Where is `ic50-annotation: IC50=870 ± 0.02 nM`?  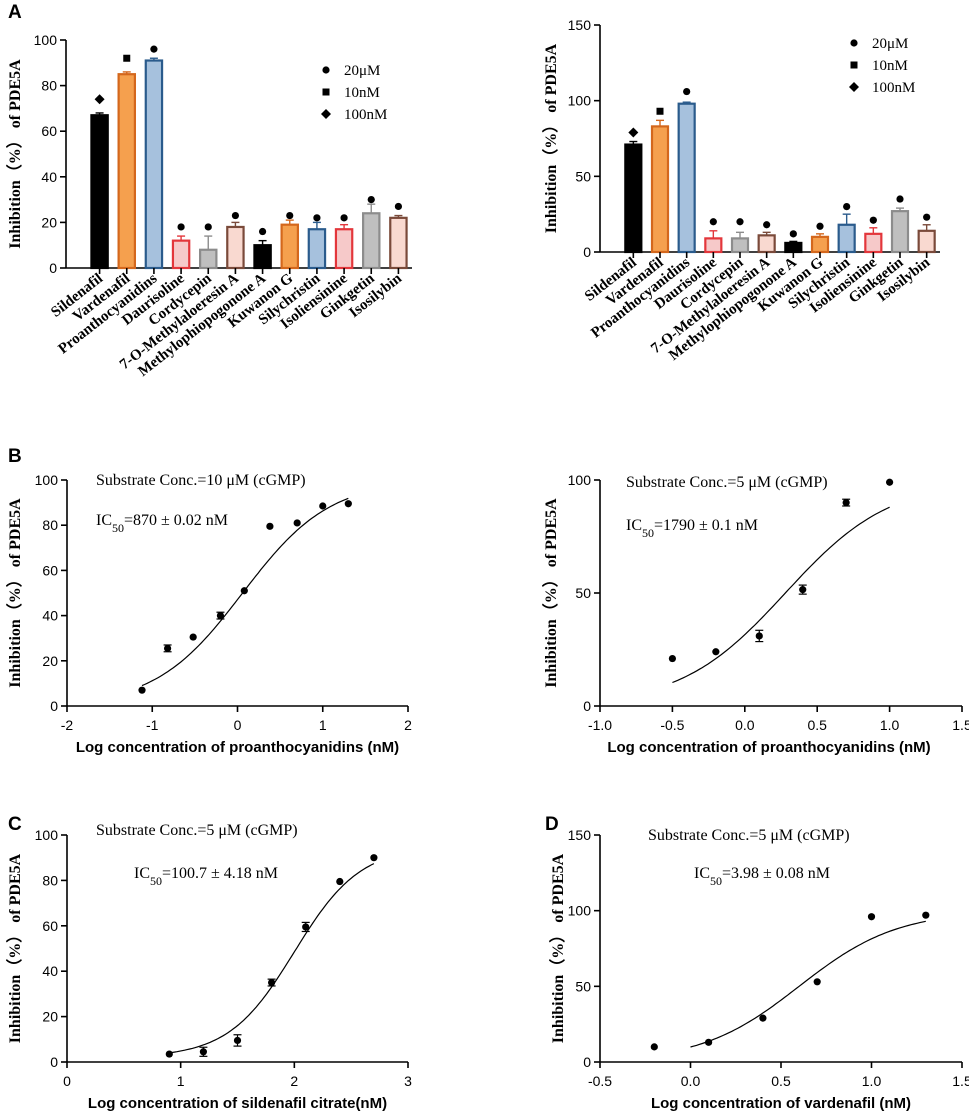
ic50-annotation: IC50=870 ± 0.02 nM is located at coordinates (162, 523).